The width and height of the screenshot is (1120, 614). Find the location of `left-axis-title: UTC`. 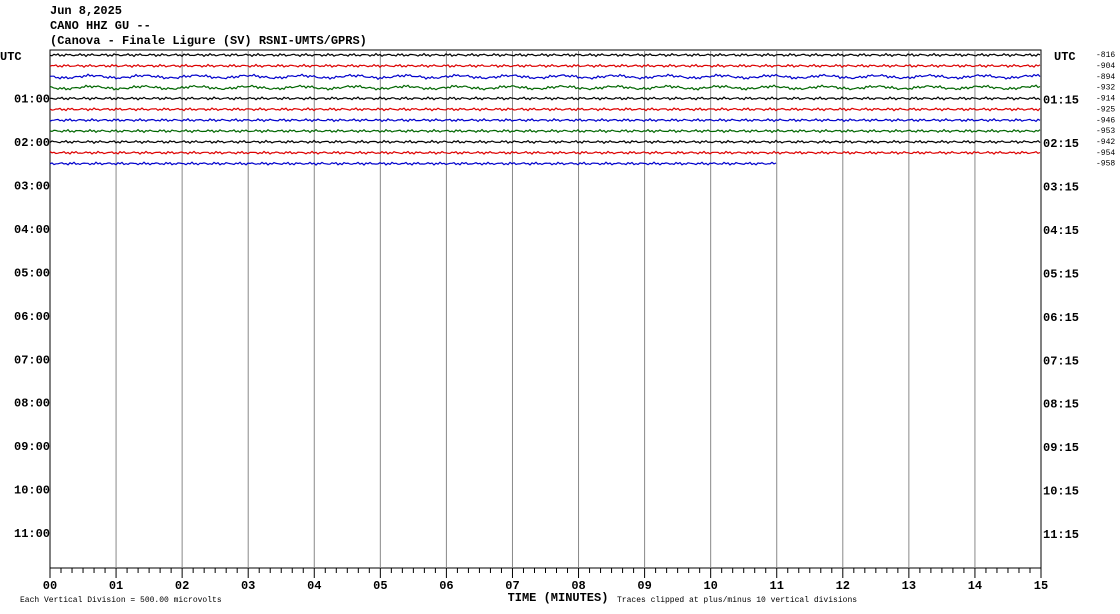

left-axis-title: UTC is located at coordinates (11, 57).